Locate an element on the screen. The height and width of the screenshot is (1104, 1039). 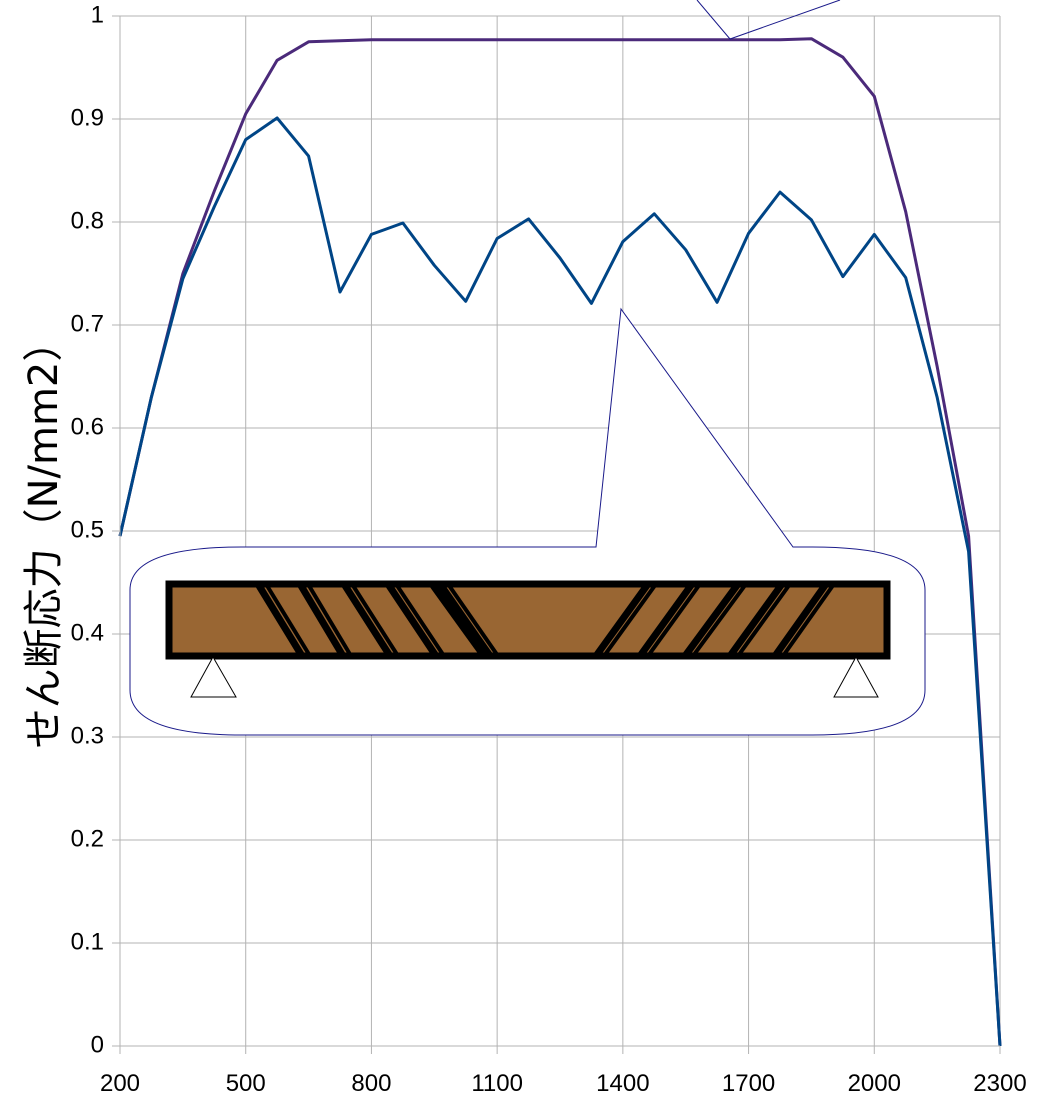
x-tick-label: 1400 is located at coordinates (622, 1083).